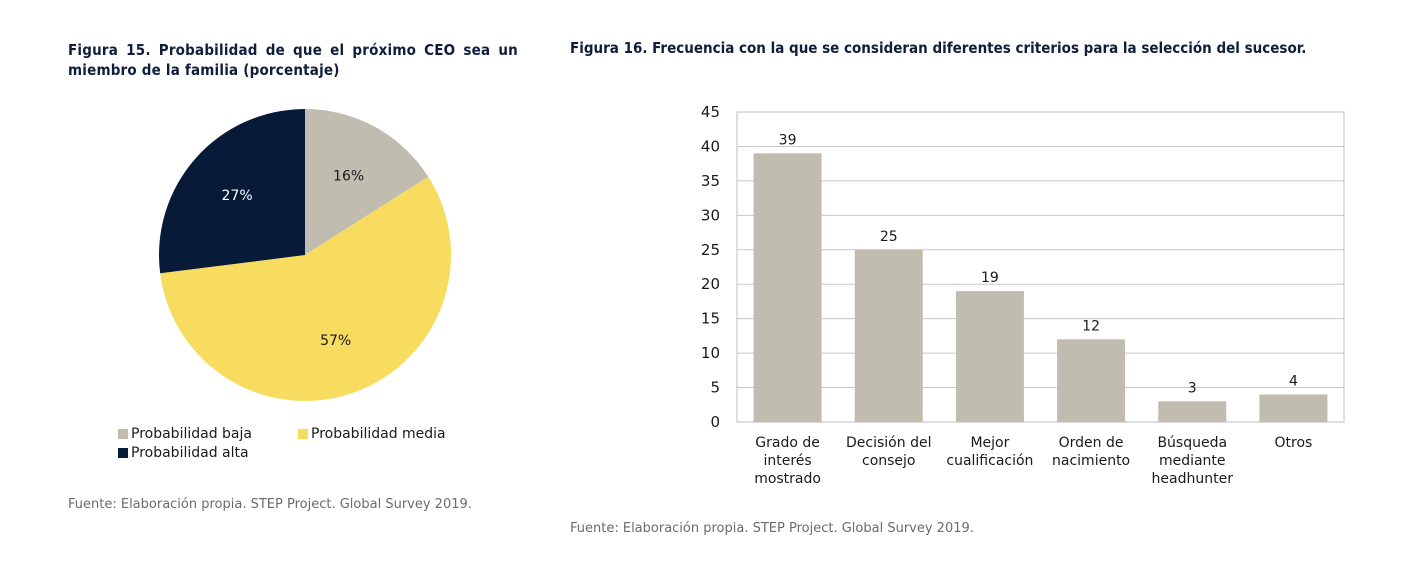  Describe the element at coordinates (710, 146) in the screenshot. I see `y-tick-label: 40` at that location.